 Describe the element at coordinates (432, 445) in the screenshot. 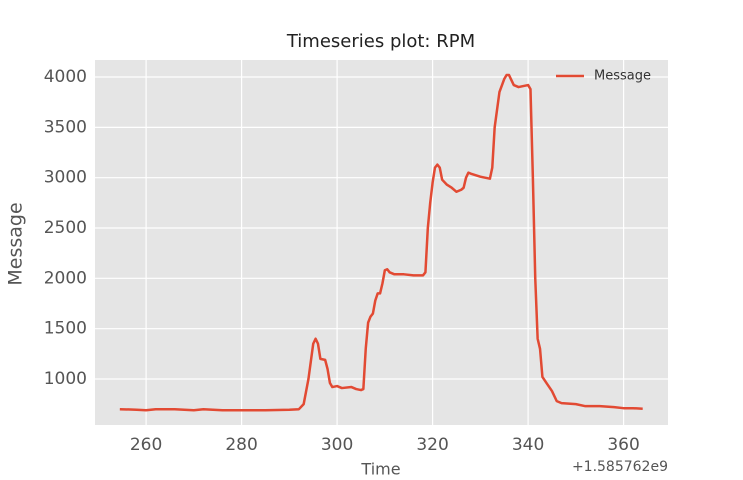

I see `x-tick-label: 320` at that location.